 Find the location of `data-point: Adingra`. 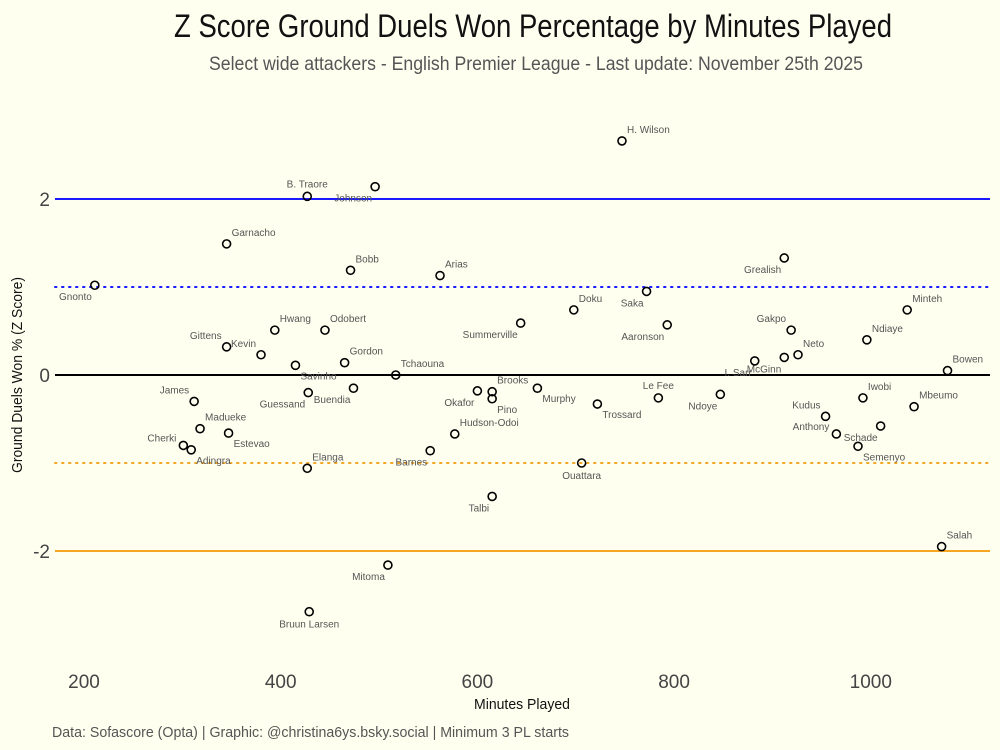

data-point: Adingra is located at coordinates (208, 455).